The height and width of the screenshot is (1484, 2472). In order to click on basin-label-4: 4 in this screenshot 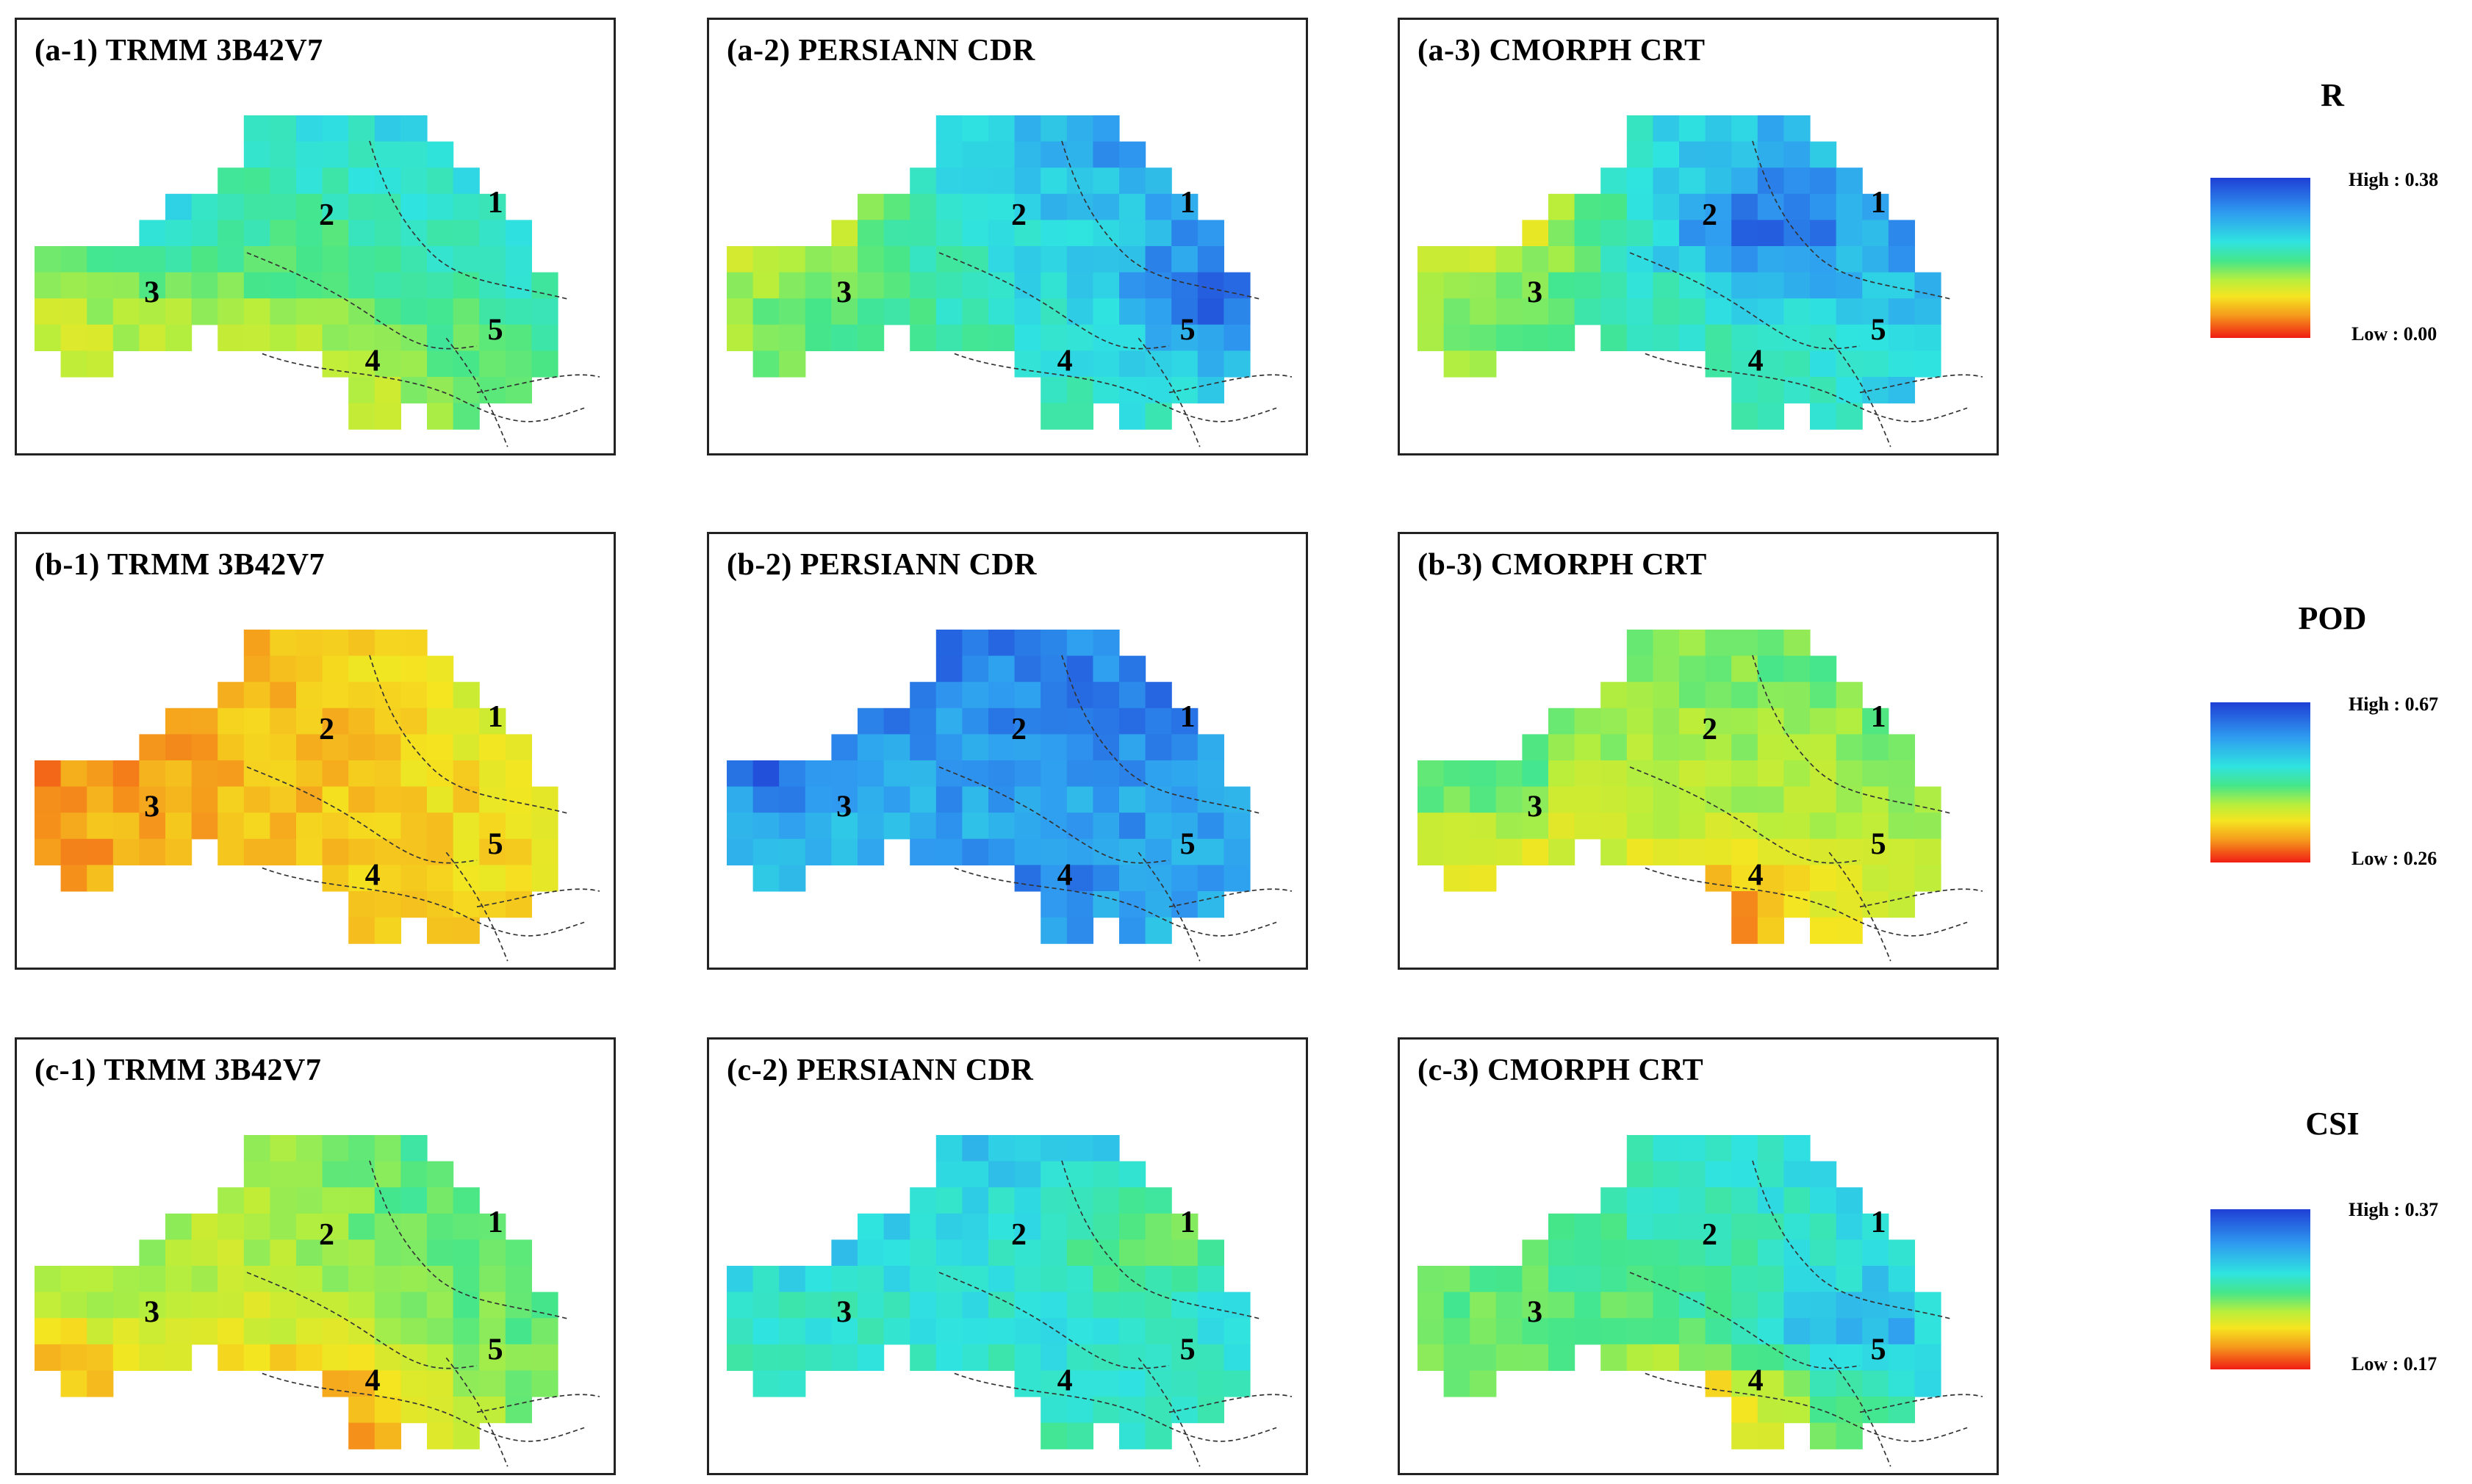, I will do `click(373, 361)`.